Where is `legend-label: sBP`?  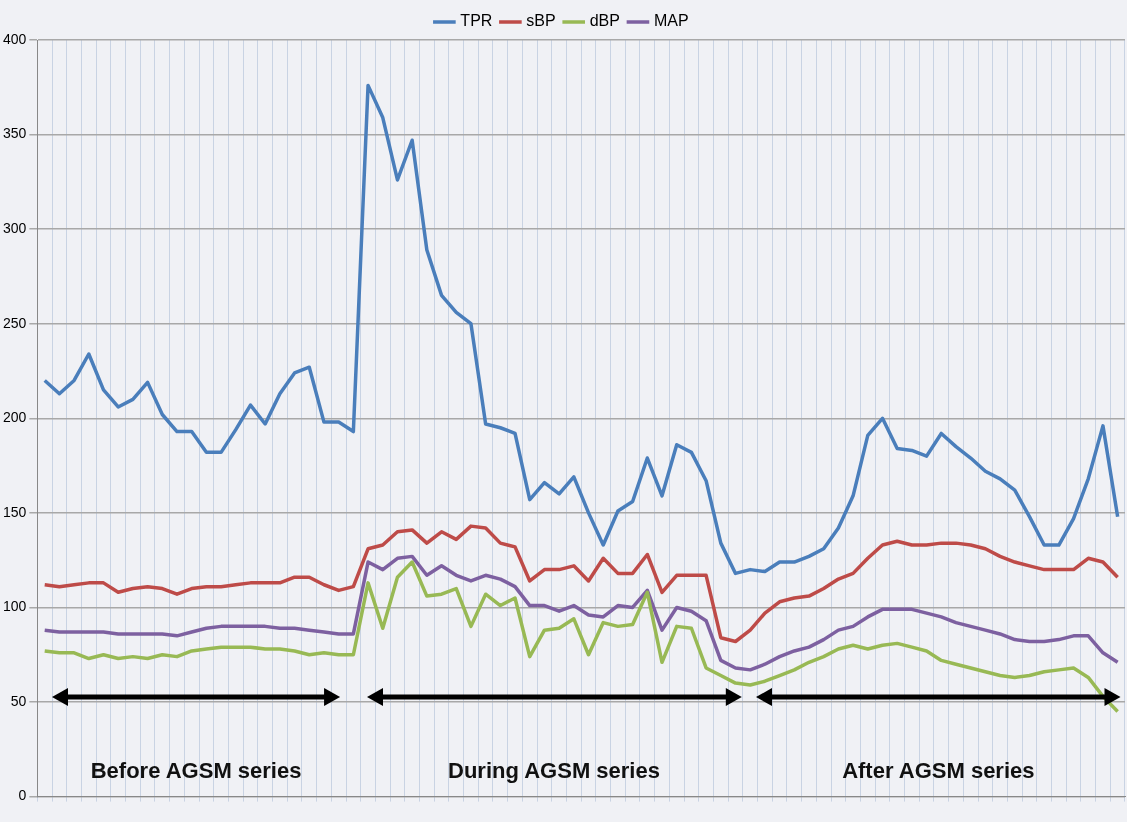
legend-label: sBP is located at coordinates (541, 21).